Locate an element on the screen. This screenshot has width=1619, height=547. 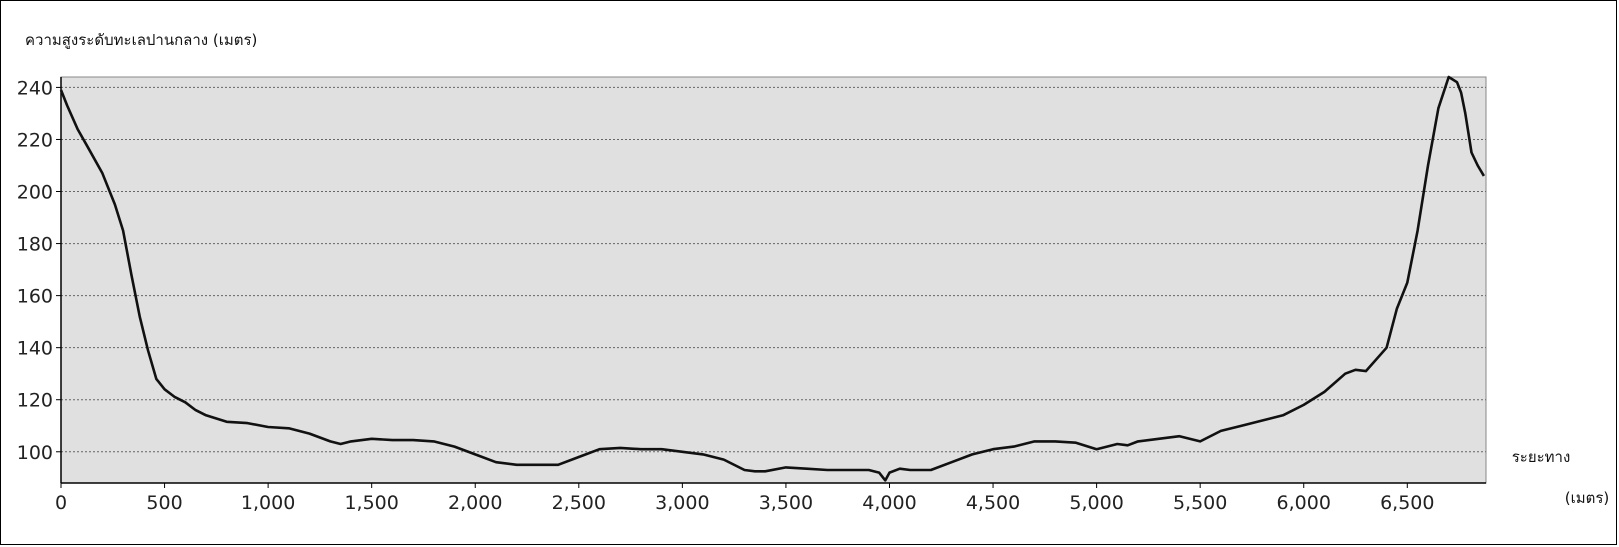
x-tick-label: 5,000 is located at coordinates (1096, 503).